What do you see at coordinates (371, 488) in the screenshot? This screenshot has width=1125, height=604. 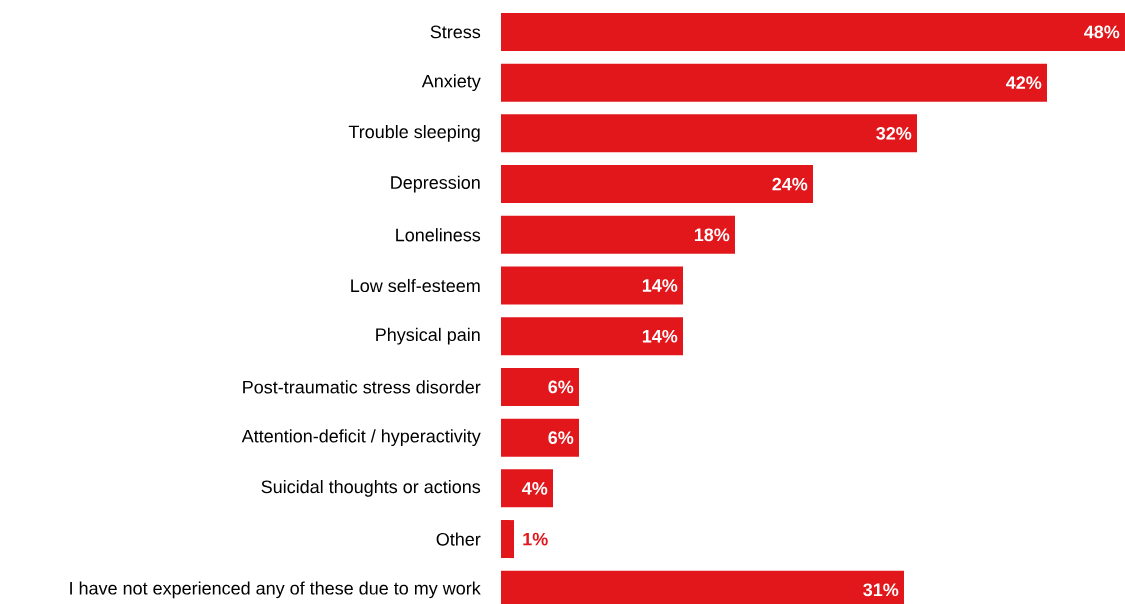 I see `y-tick-label: Suicidal thoughts or actions` at bounding box center [371, 488].